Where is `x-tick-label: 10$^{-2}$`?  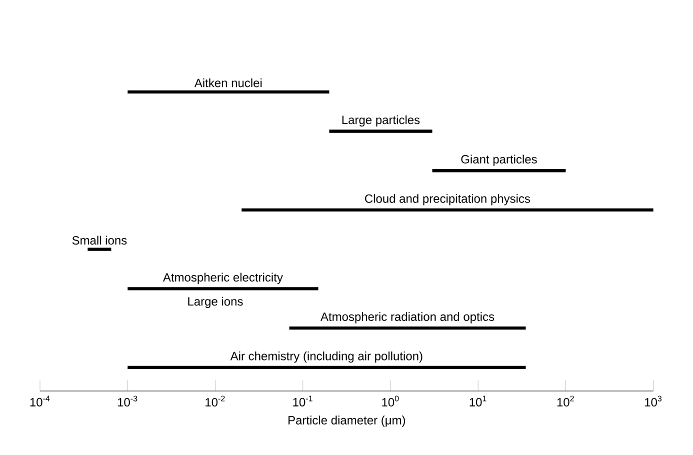 x-tick-label: 10$^{-2}$ is located at coordinates (215, 401).